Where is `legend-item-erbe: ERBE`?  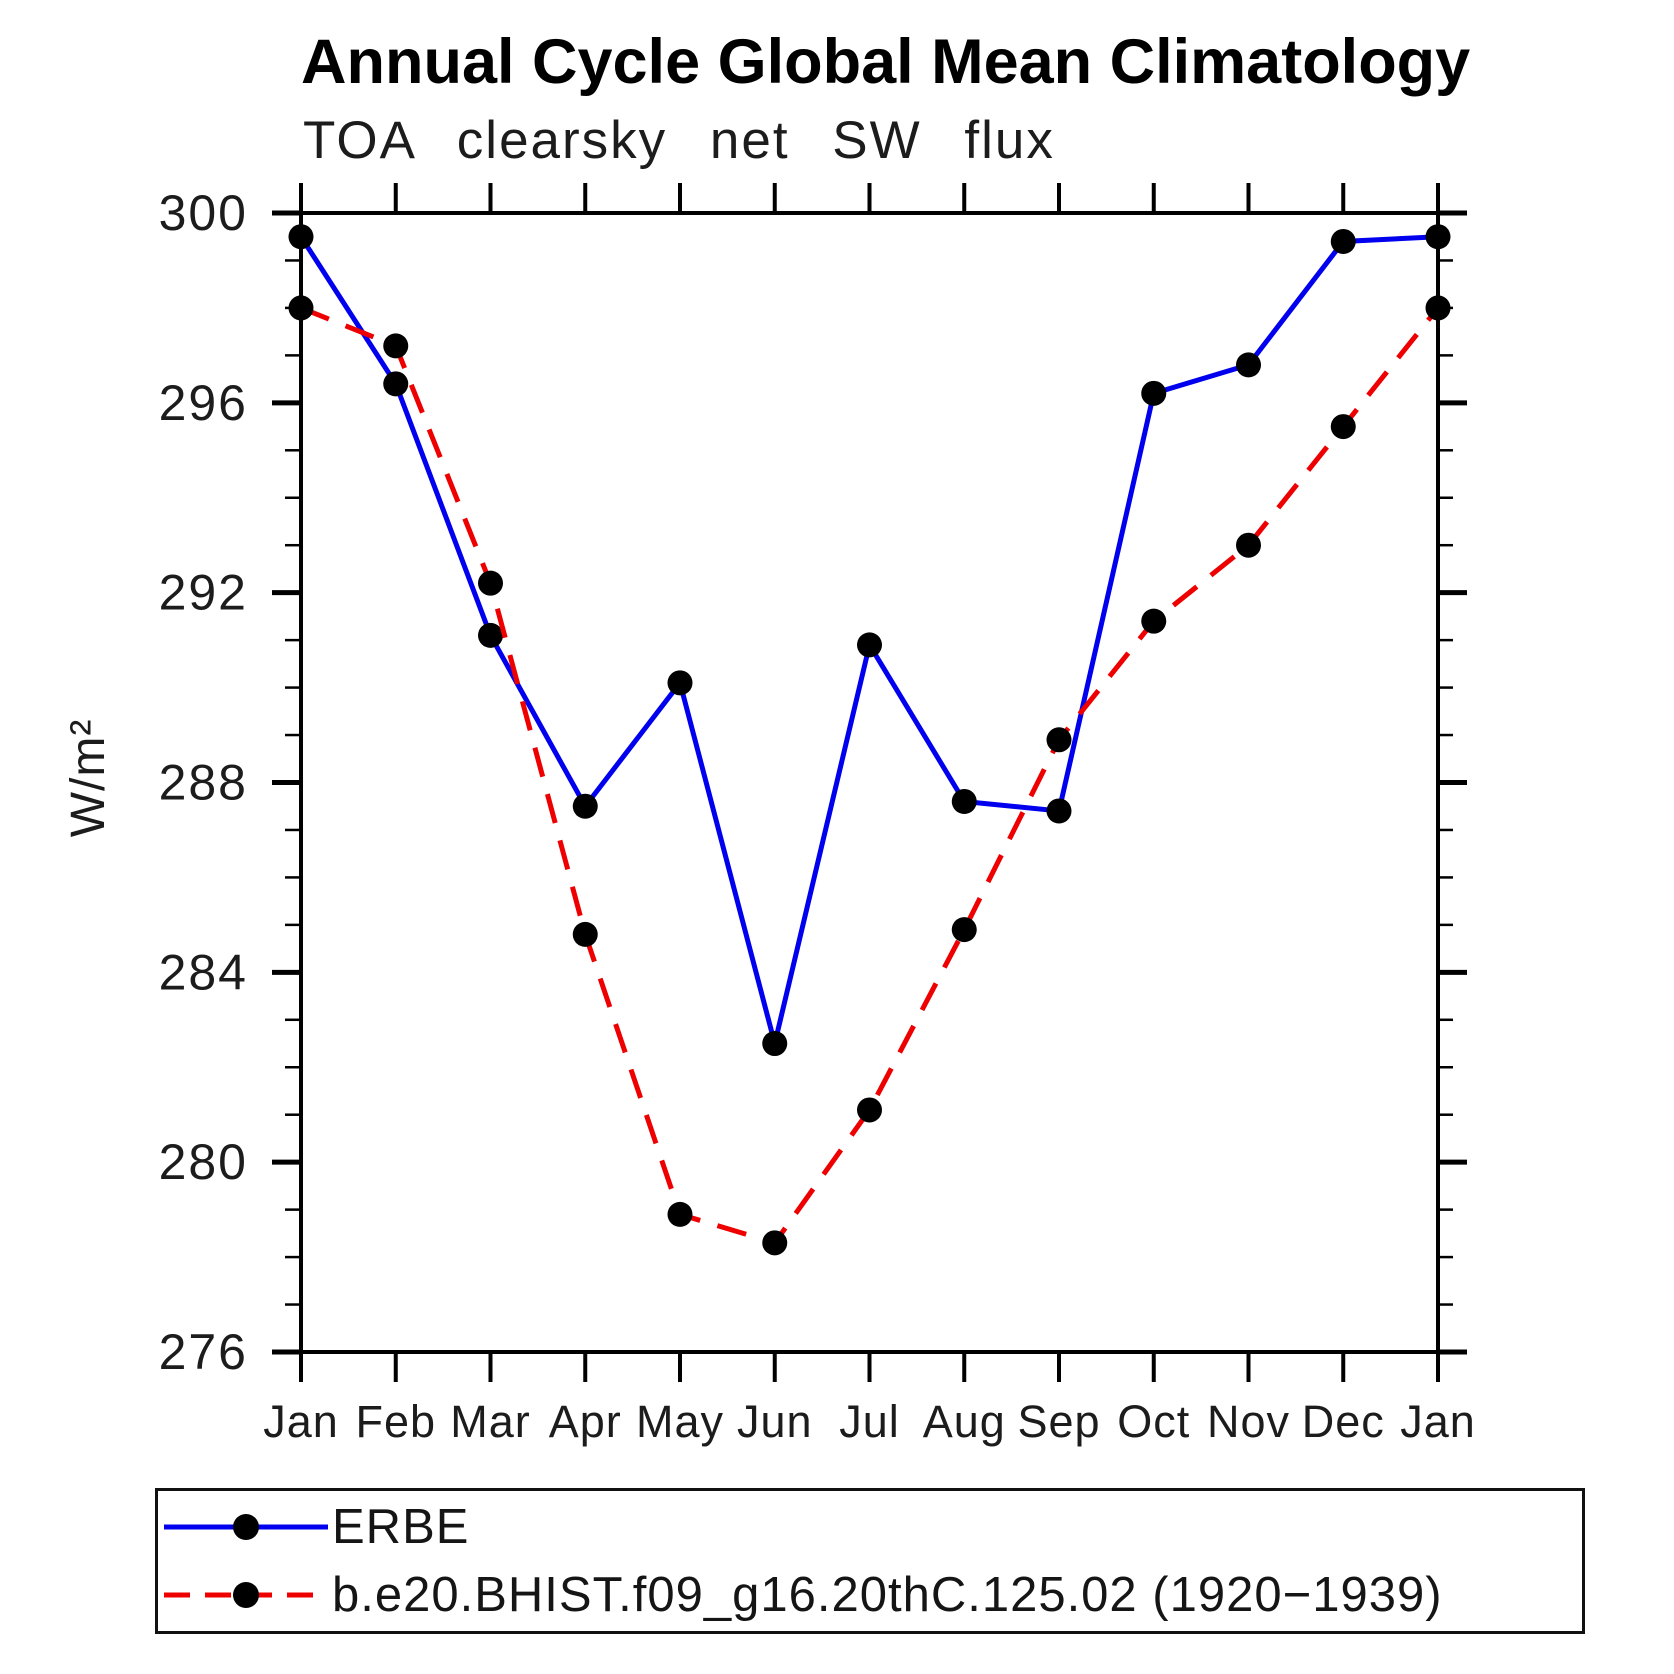 legend-item-erbe: ERBE is located at coordinates (314, 1527).